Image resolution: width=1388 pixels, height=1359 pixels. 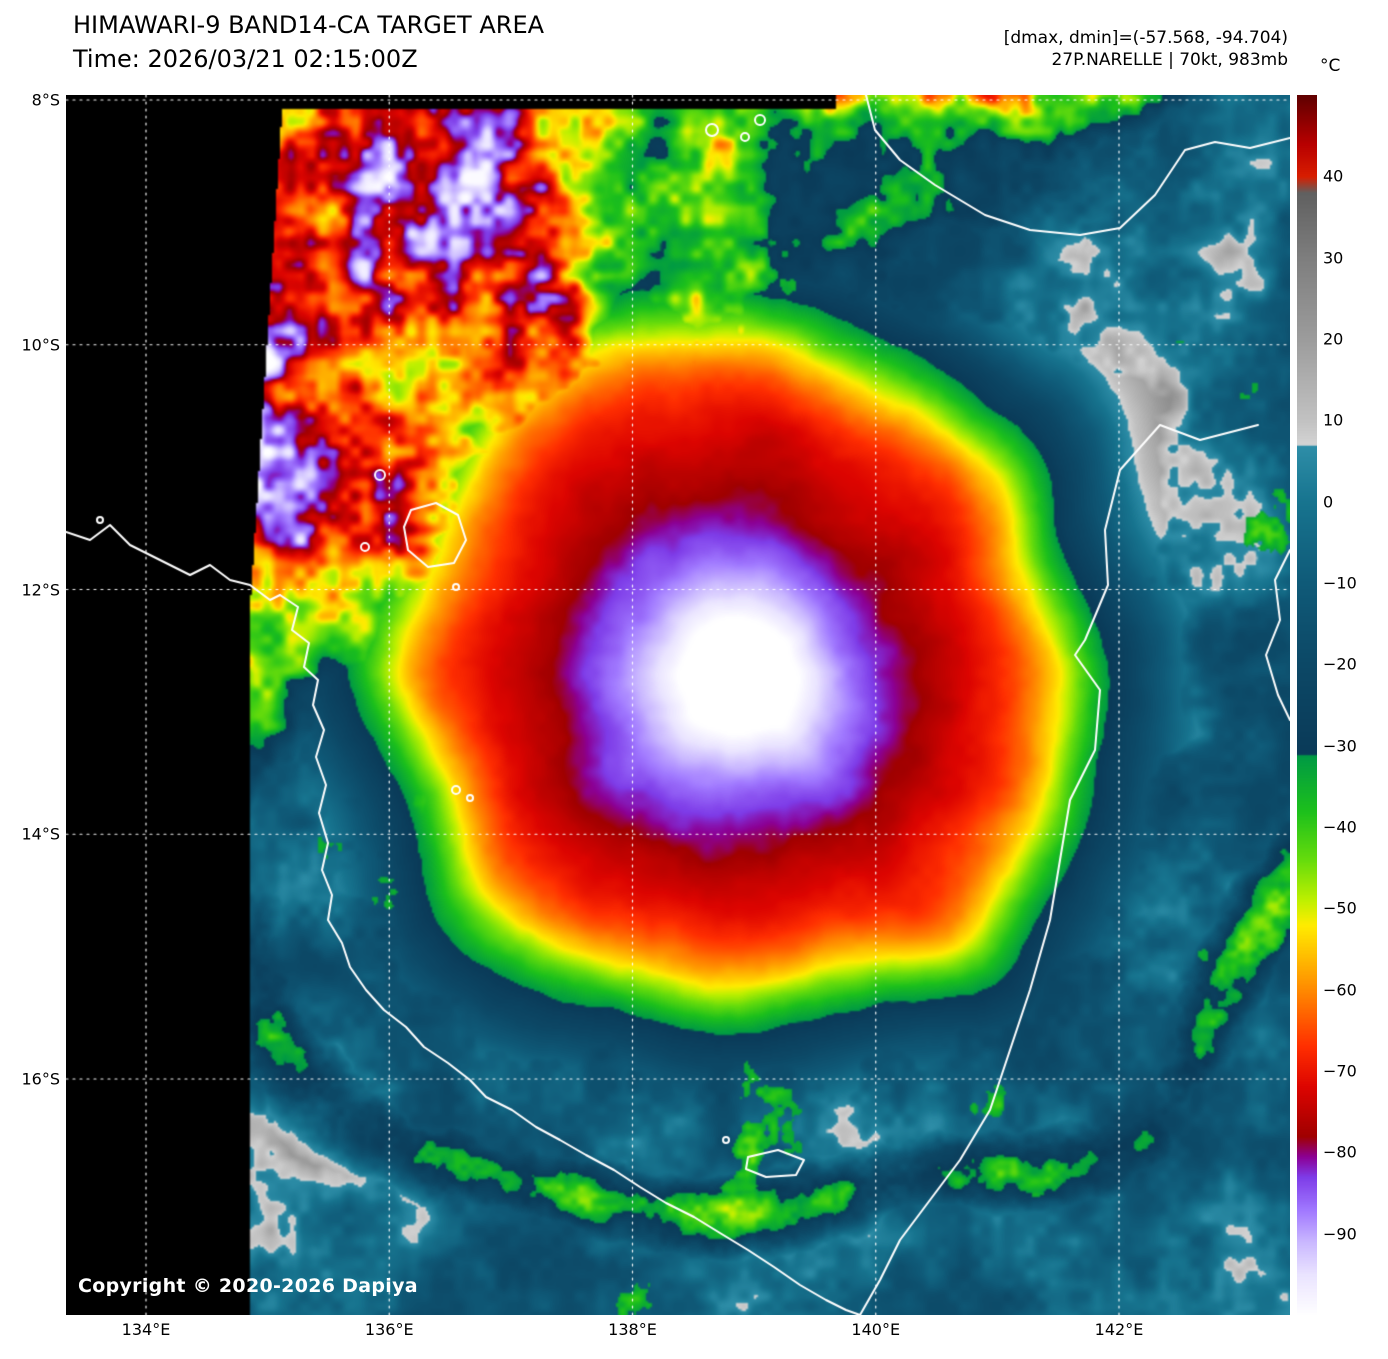 I want to click on lon-tick-label: 134°E, so click(x=146, y=1329).